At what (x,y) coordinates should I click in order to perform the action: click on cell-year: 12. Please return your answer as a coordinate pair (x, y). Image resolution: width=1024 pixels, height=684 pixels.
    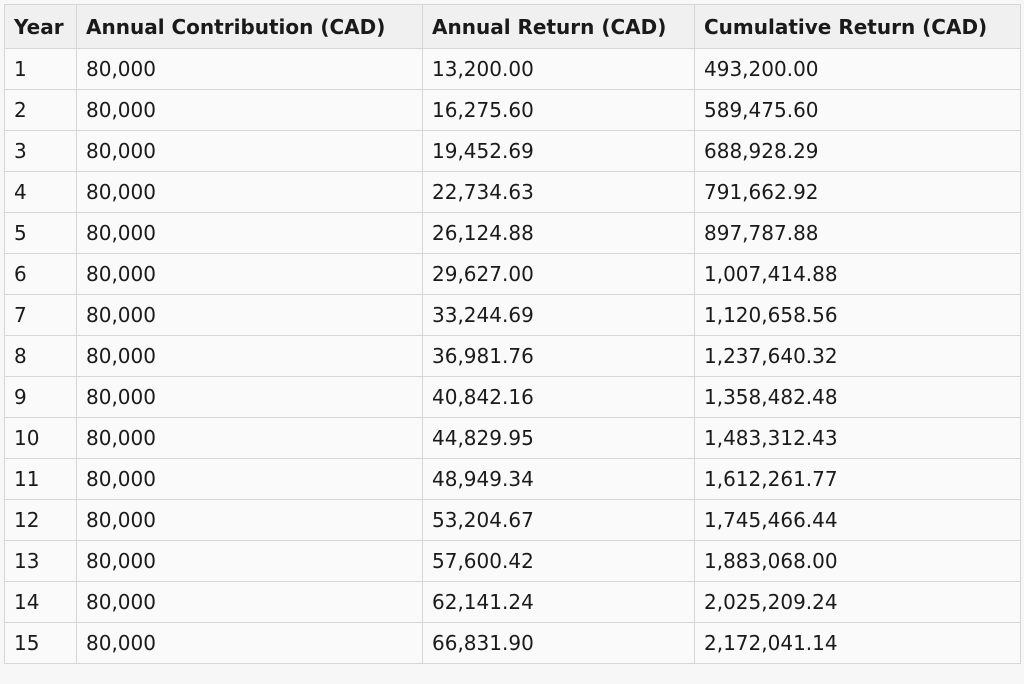
    Looking at the image, I should click on (40, 520).